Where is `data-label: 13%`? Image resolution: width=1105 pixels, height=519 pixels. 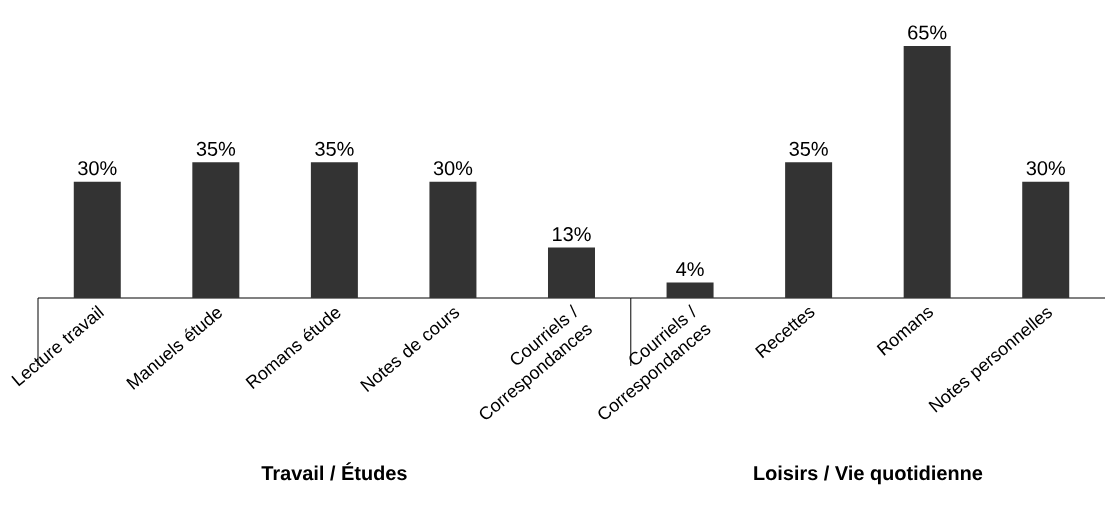 data-label: 13% is located at coordinates (572, 234).